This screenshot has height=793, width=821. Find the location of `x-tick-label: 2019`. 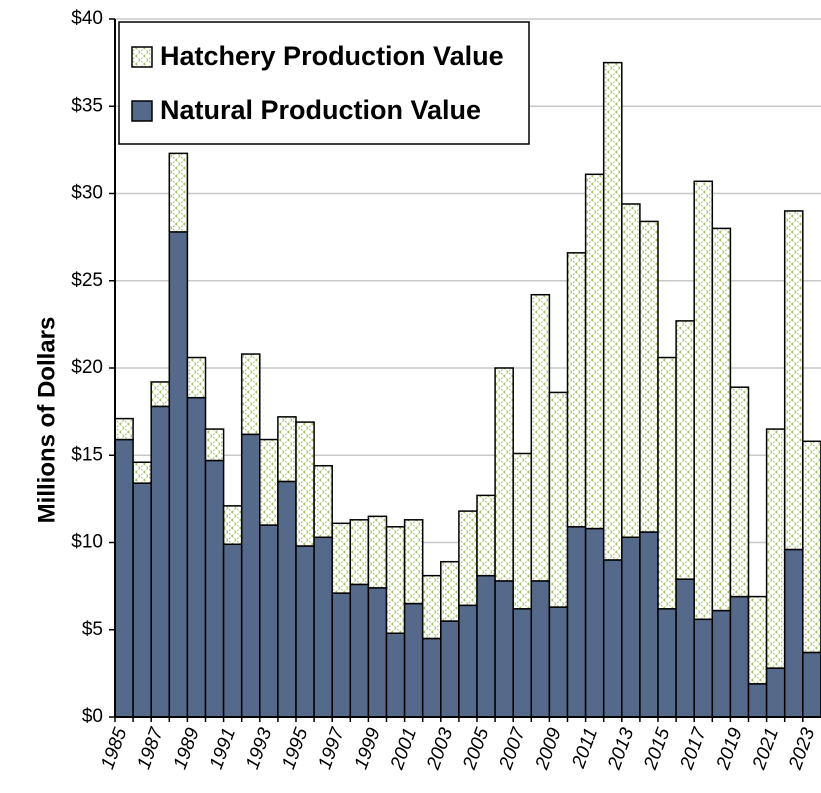

x-tick-label: 2019 is located at coordinates (729, 749).